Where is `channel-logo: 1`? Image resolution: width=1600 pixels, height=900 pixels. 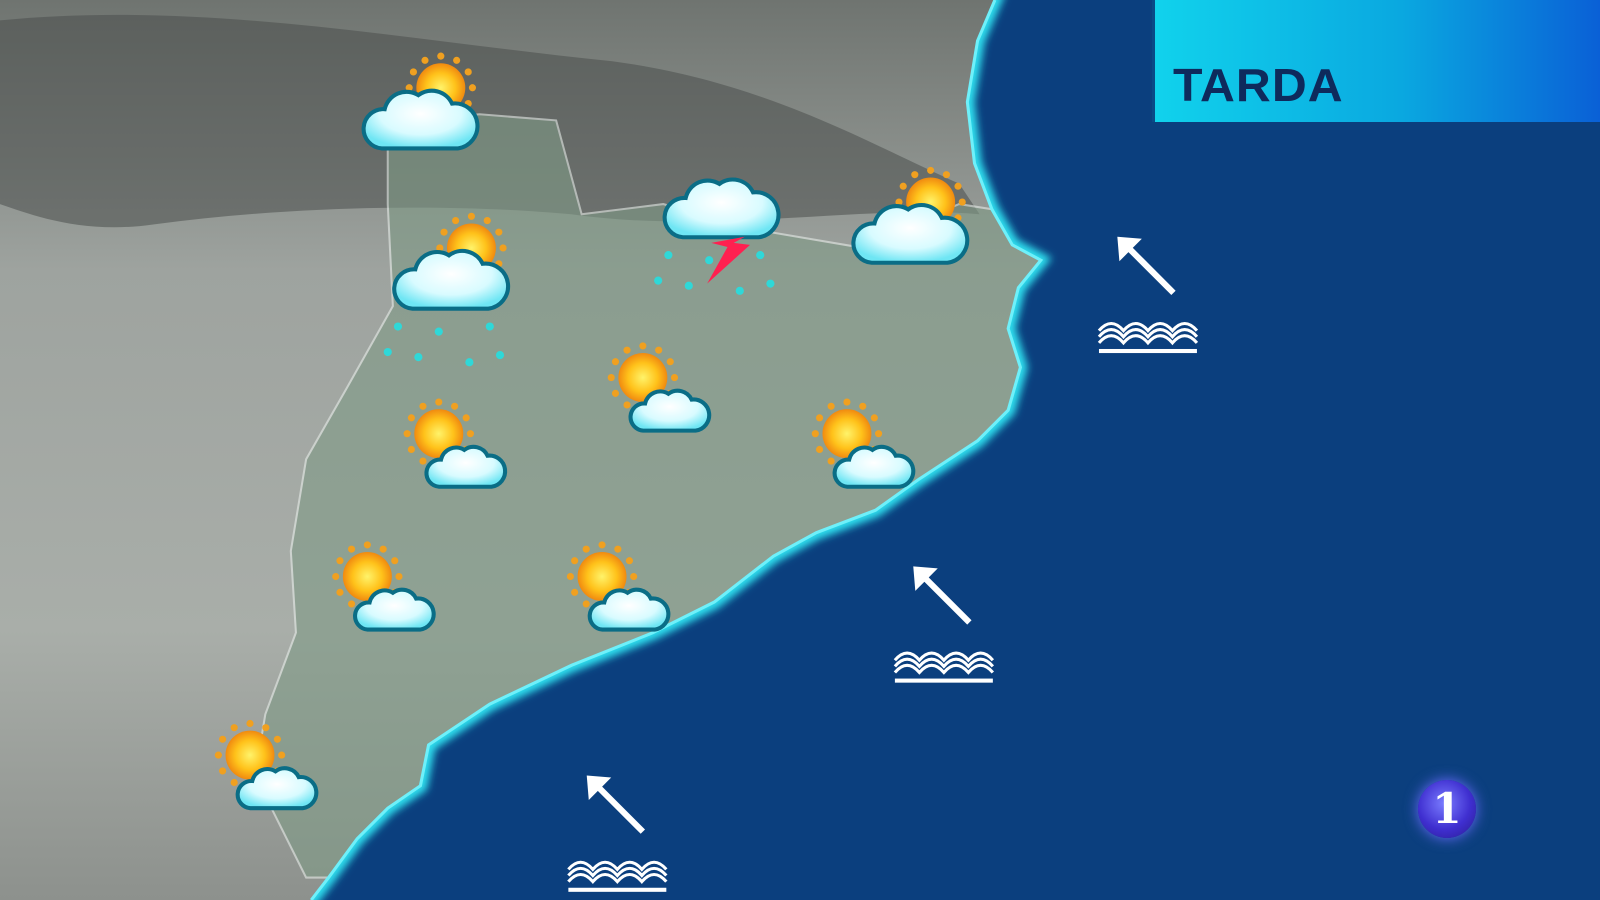 channel-logo: 1 is located at coordinates (1447, 809).